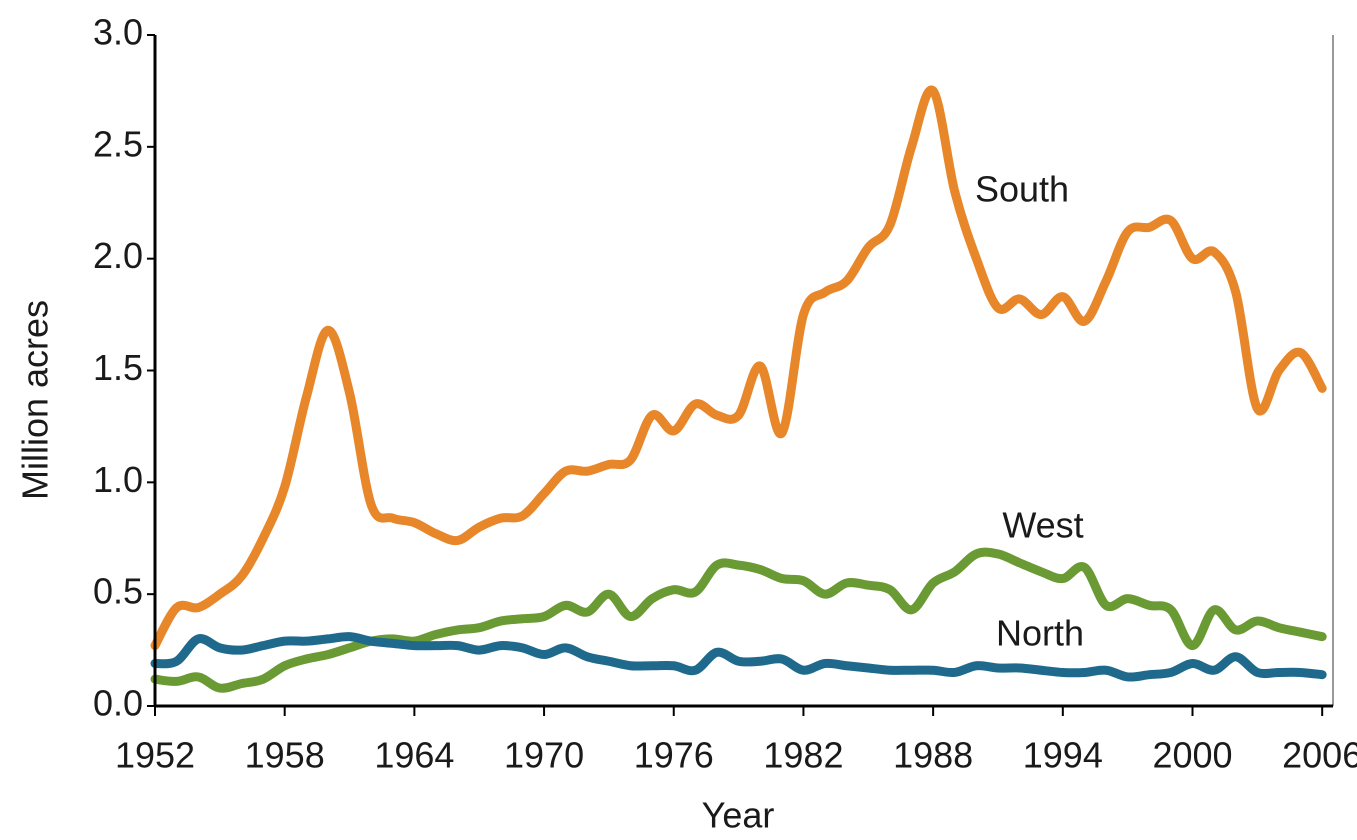 The height and width of the screenshot is (840, 1357). What do you see at coordinates (285, 755) in the screenshot?
I see `x-tick-label: 1958` at bounding box center [285, 755].